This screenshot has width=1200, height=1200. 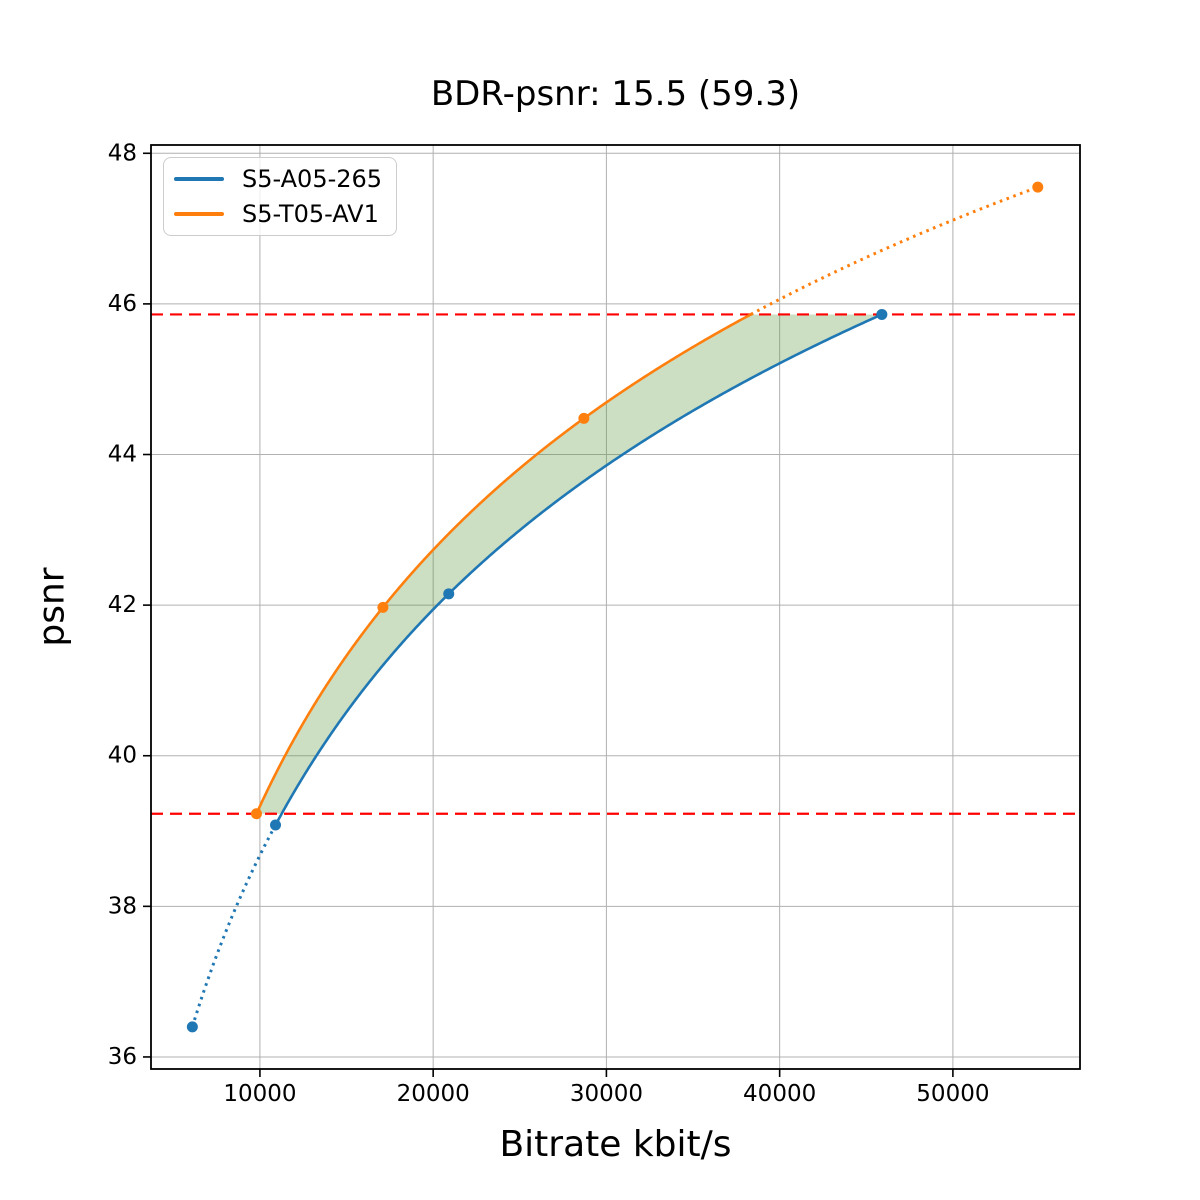 What do you see at coordinates (122, 304) in the screenshot?
I see `y-tick-label: 46` at bounding box center [122, 304].